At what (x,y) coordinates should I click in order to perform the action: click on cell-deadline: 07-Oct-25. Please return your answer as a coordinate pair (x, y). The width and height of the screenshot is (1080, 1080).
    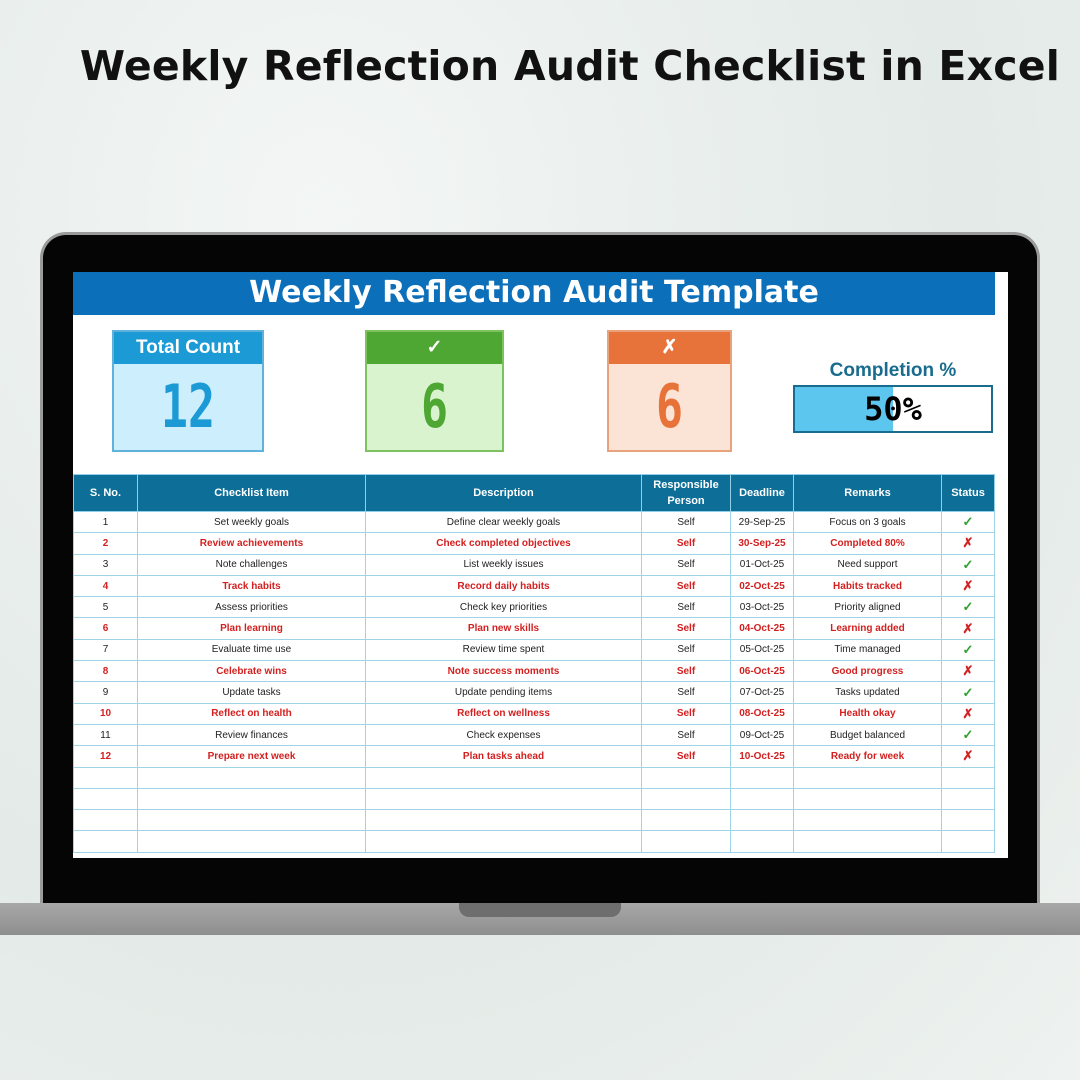
    Looking at the image, I should click on (762, 692).